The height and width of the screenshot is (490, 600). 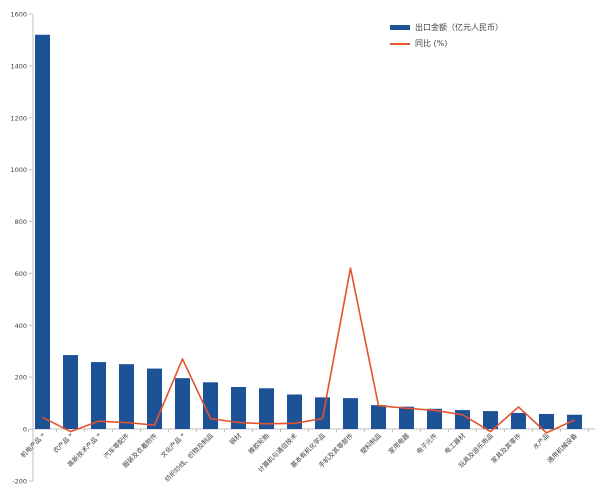 I want to click on legend-item-export-amount: 出口金额（亿元人民币）, so click(x=446, y=27).